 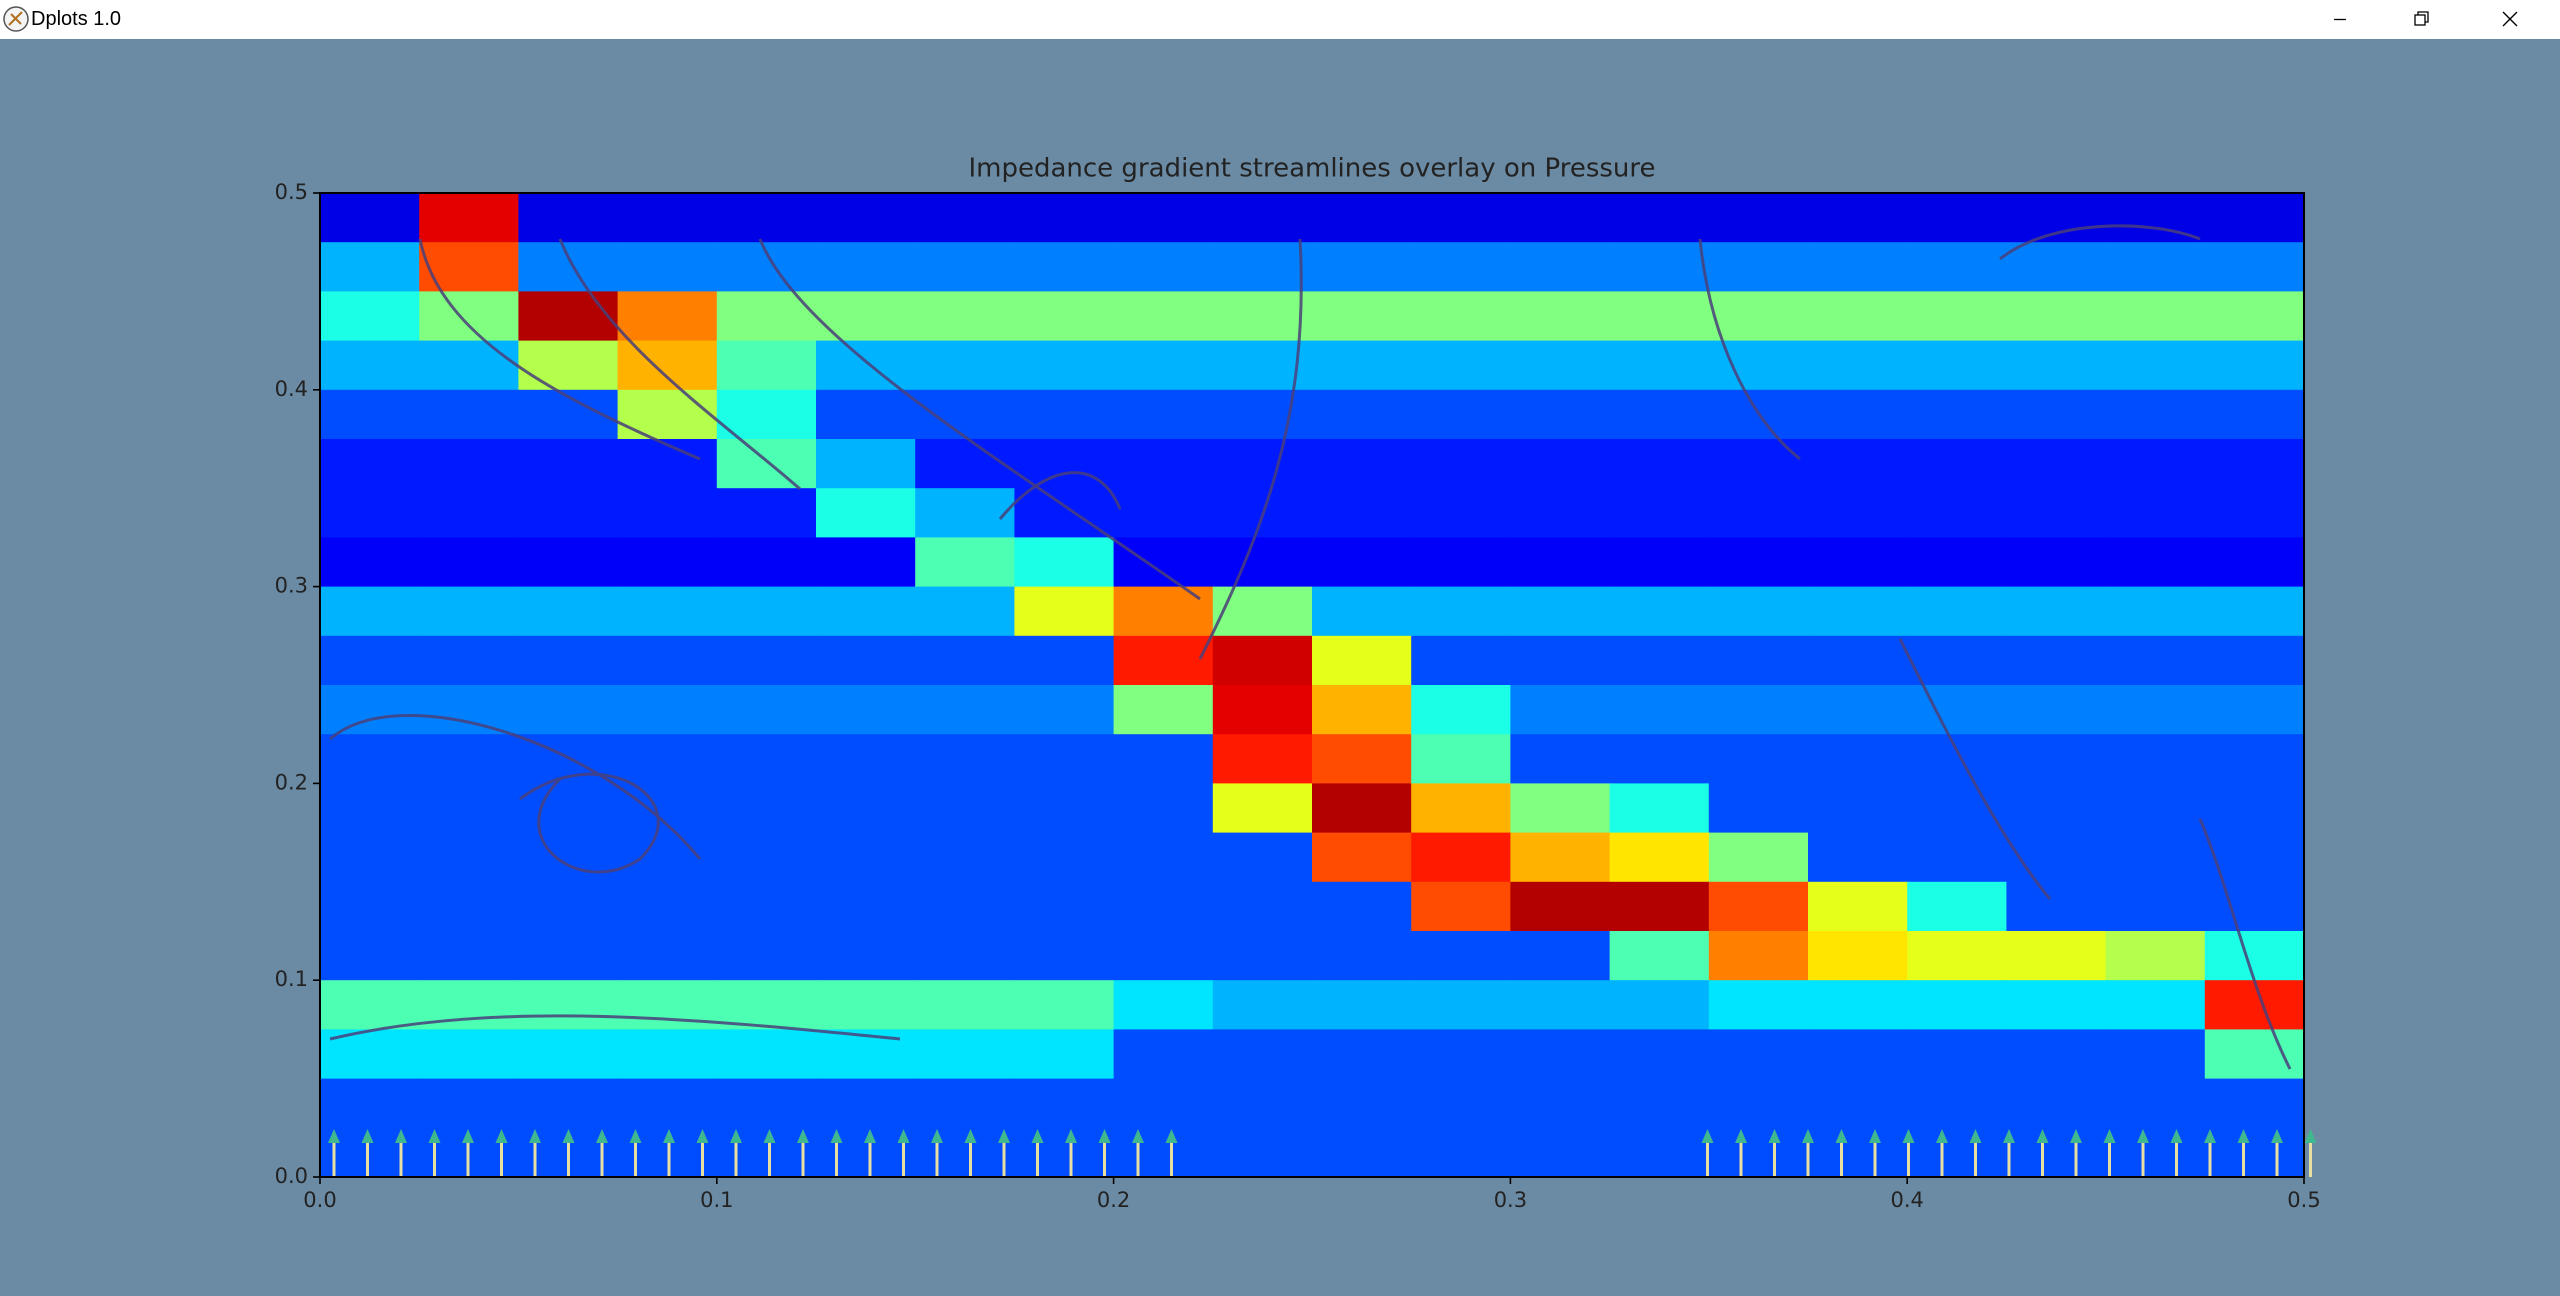 What do you see at coordinates (291, 389) in the screenshot?
I see `y-tick-label: 0.4` at bounding box center [291, 389].